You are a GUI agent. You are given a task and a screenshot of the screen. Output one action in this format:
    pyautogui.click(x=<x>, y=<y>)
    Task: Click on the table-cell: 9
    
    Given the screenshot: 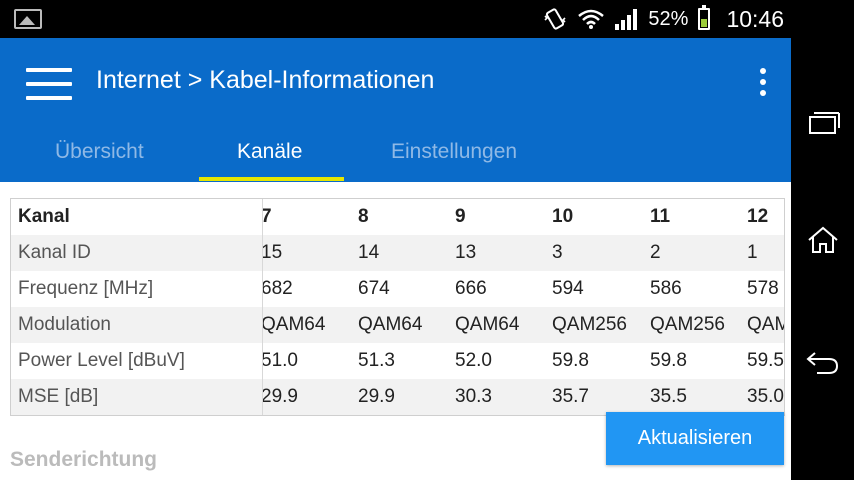 What is the action you would take?
    pyautogui.click(x=460, y=216)
    